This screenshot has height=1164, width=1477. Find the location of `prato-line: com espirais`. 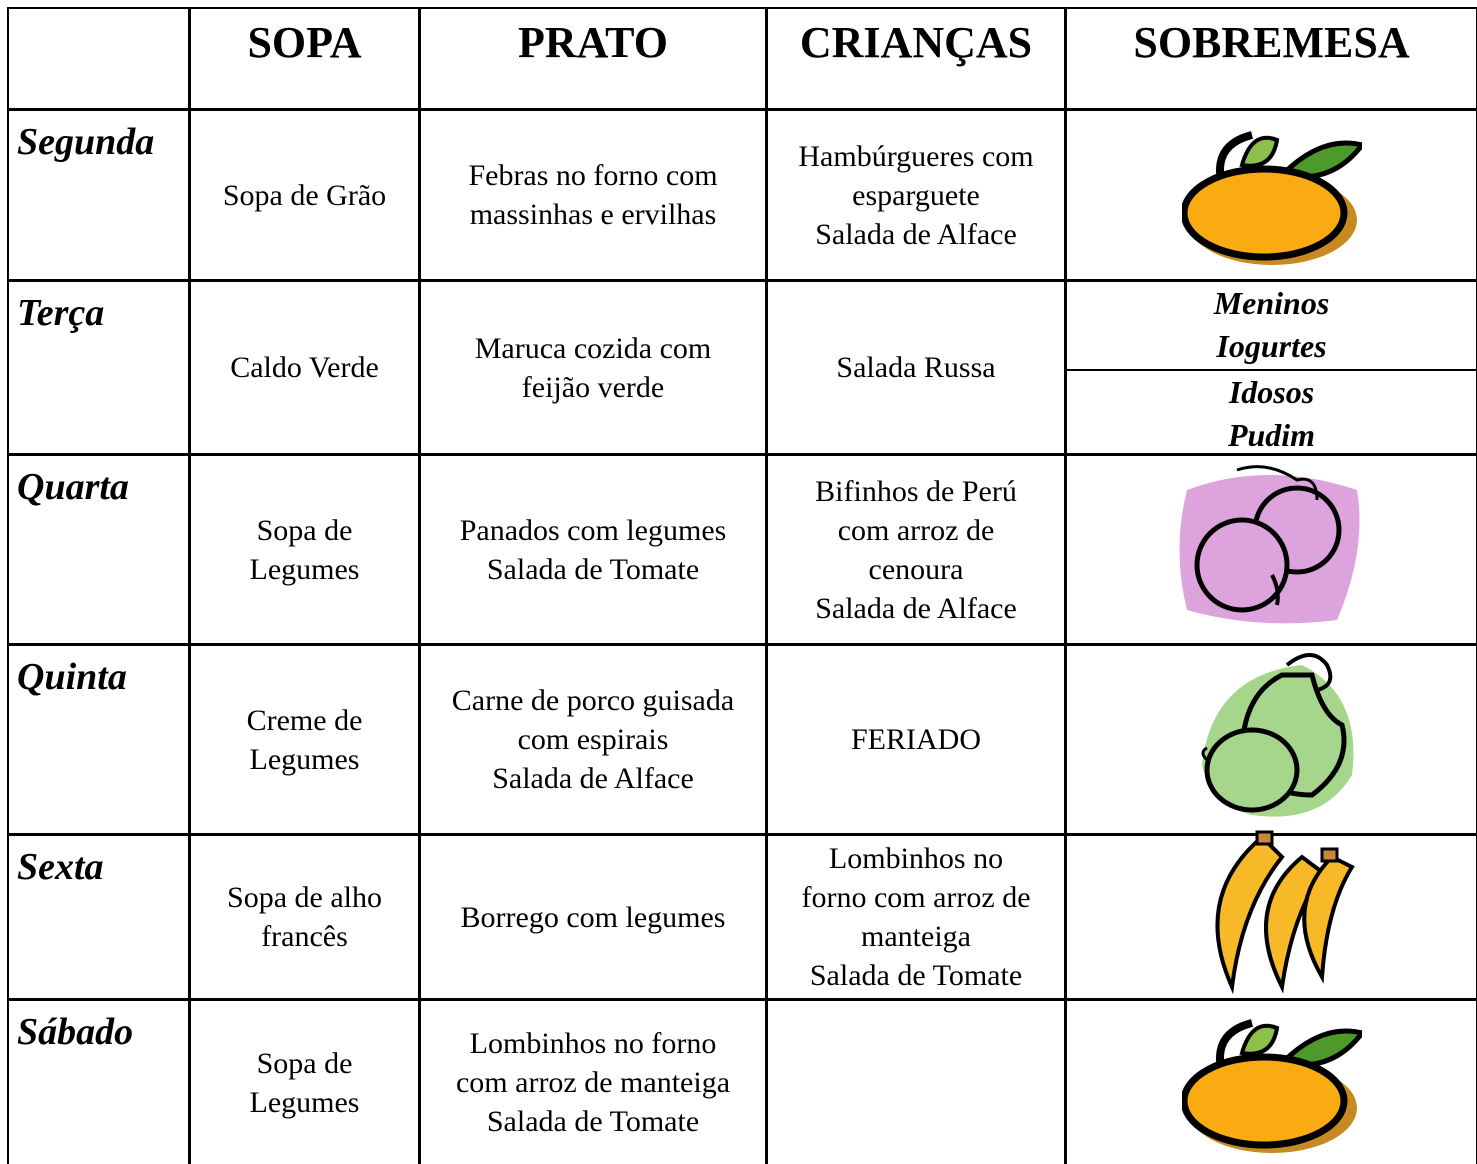

prato-line: com espirais is located at coordinates (593, 739).